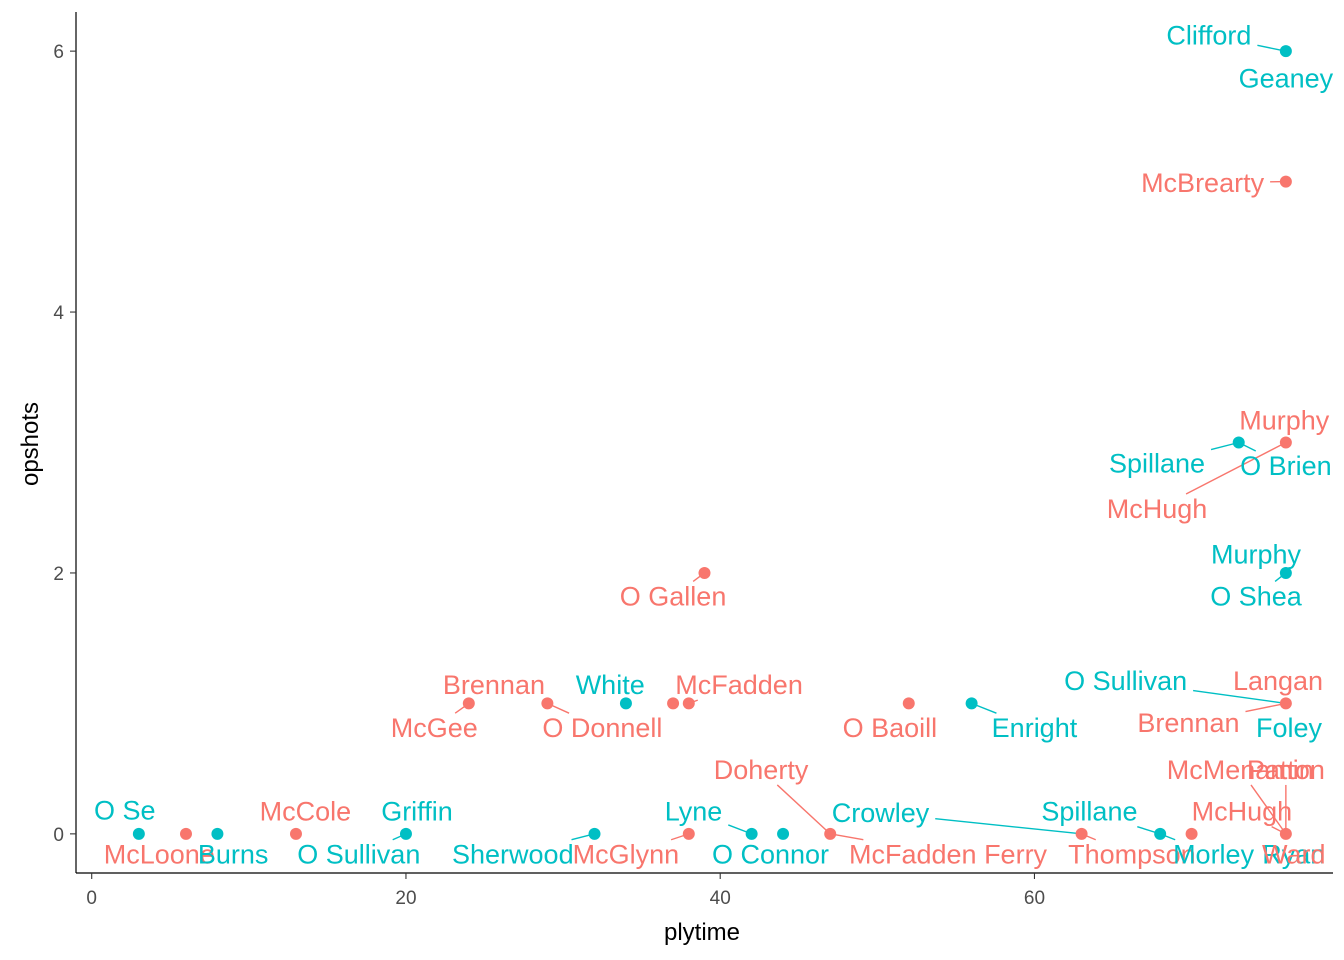 The image size is (1344, 960). What do you see at coordinates (159, 855) in the screenshot?
I see `point-label: McLoone` at bounding box center [159, 855].